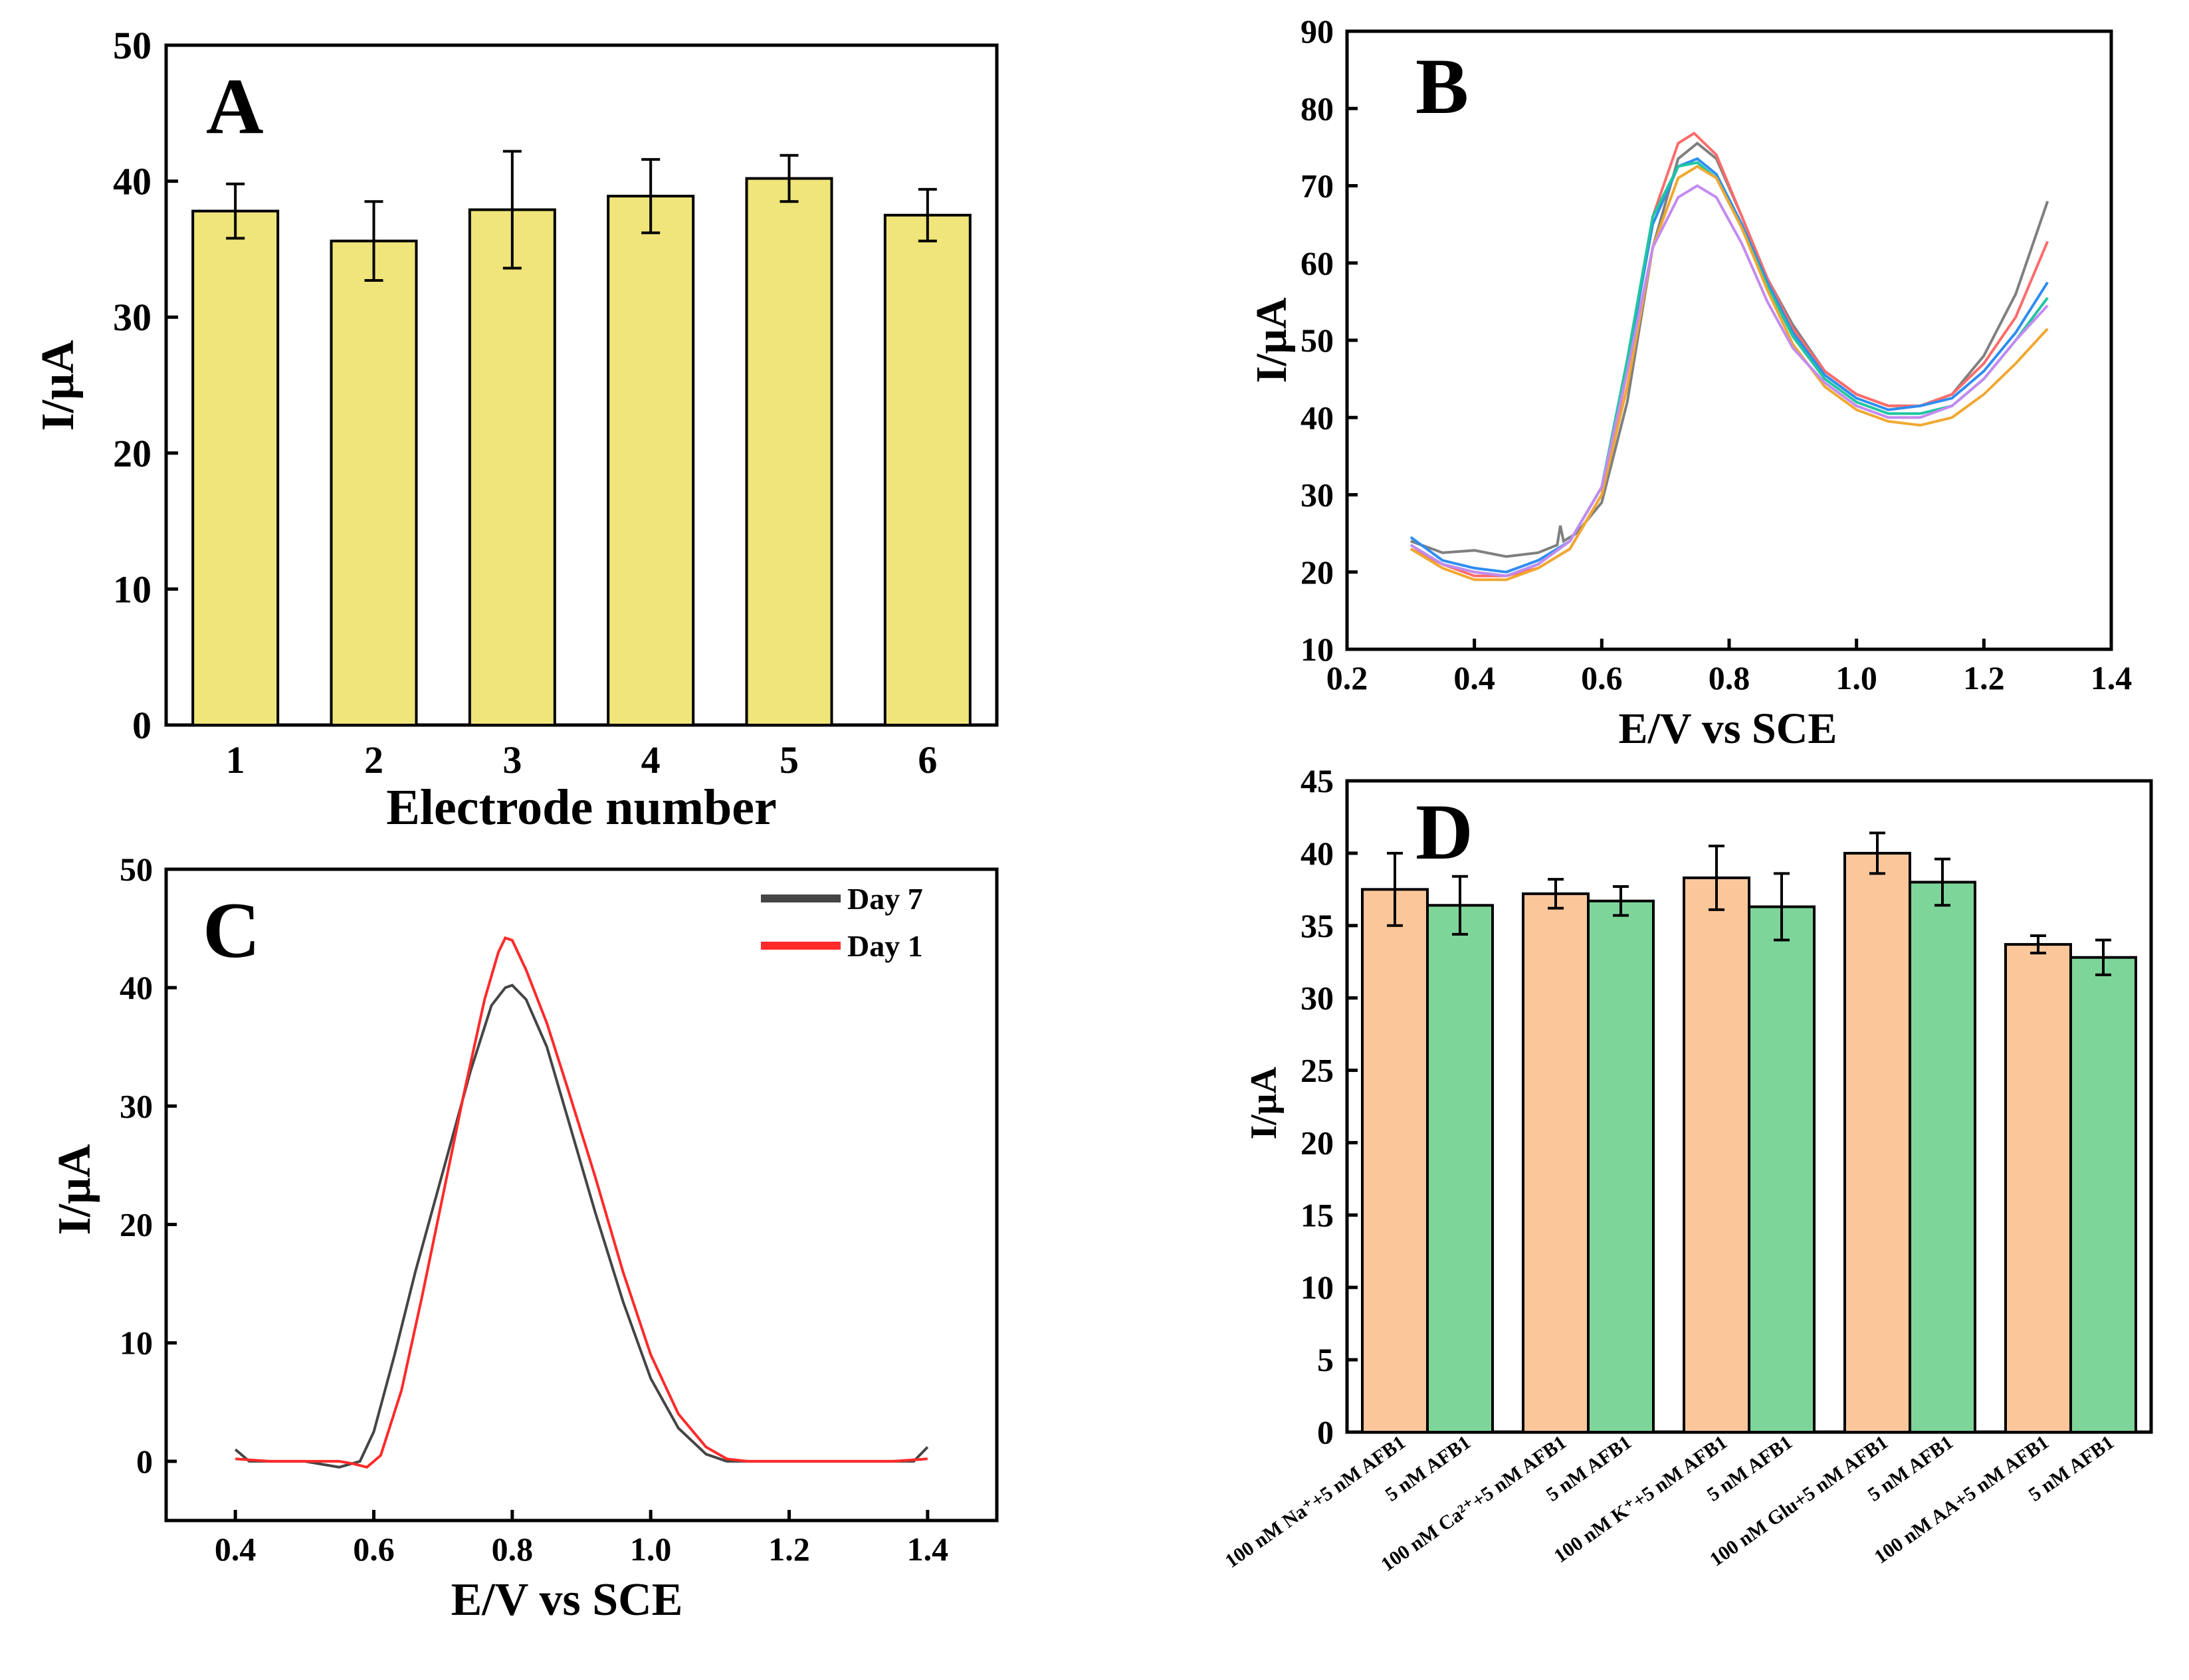  Describe the element at coordinates (1318, 1214) in the screenshot. I see `y-tick-label: 15` at that location.